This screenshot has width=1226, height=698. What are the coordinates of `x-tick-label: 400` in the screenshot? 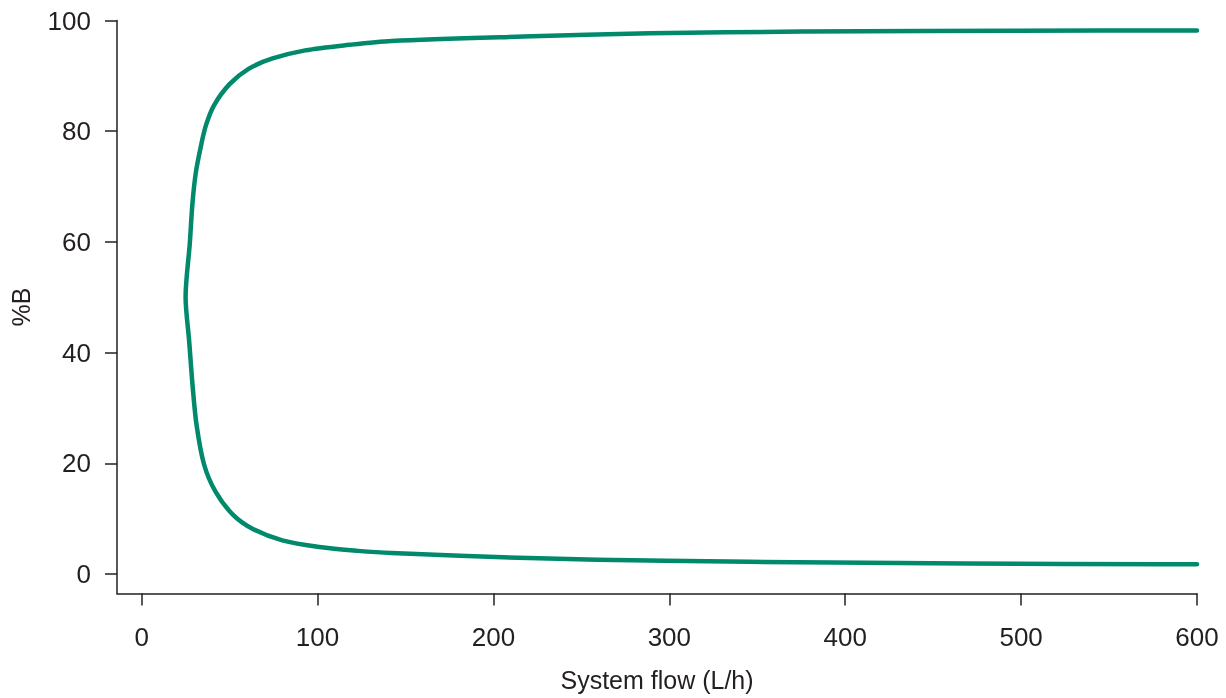 It's located at (845, 636).